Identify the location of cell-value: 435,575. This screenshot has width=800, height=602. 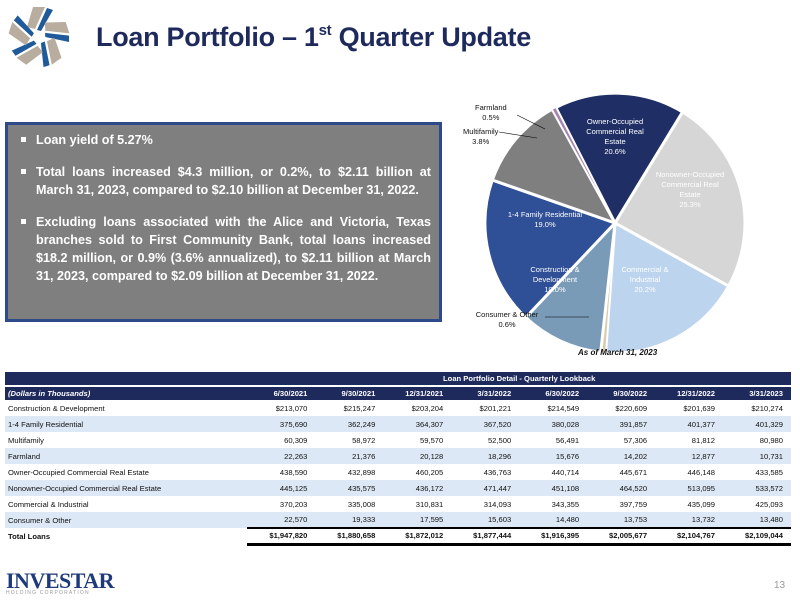
(349, 488).